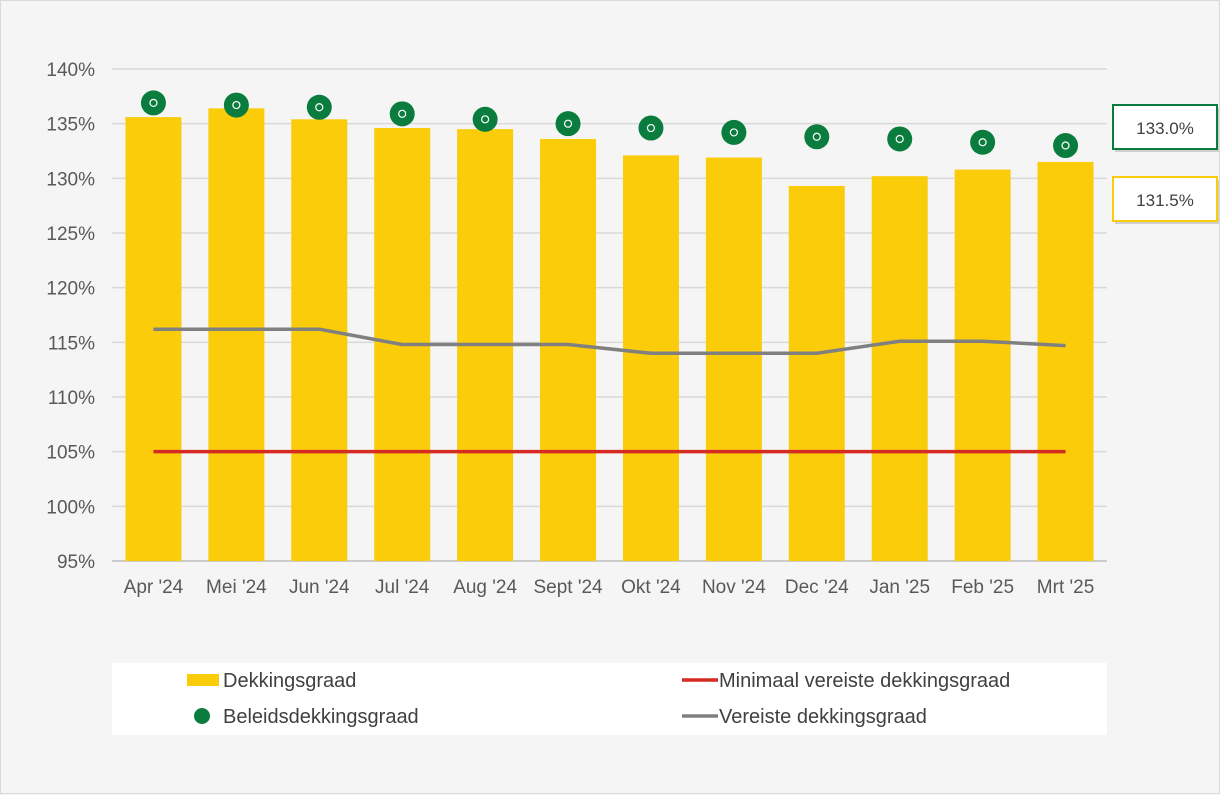 The height and width of the screenshot is (795, 1220). Describe the element at coordinates (70, 179) in the screenshot. I see `y-tick-label: 130%` at that location.